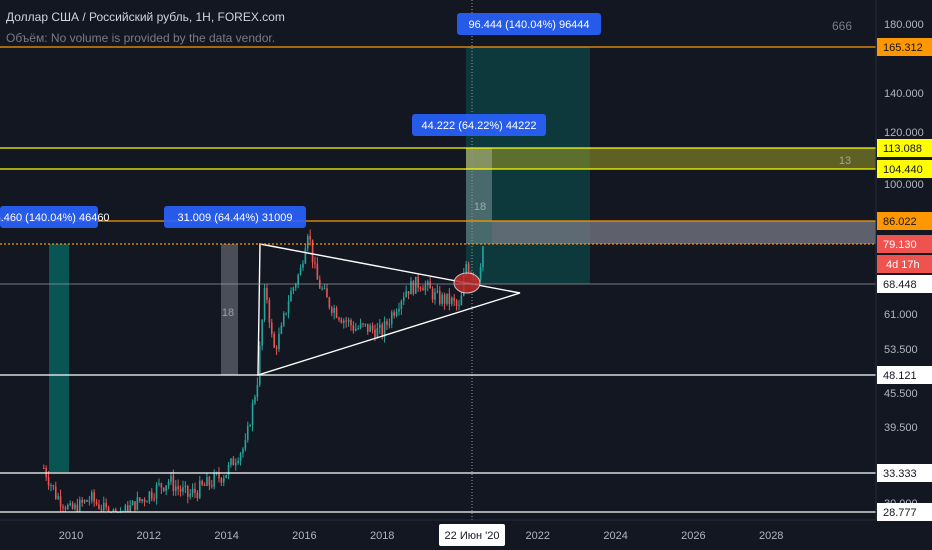 This screenshot has height=550, width=932. I want to click on price-tick-label: 140.000, so click(904, 94).